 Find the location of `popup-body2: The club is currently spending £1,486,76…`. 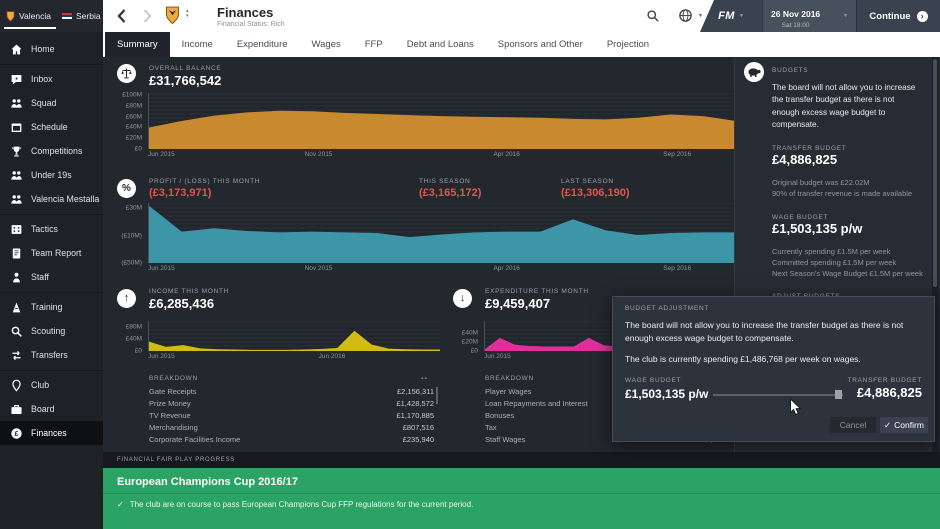

popup-body2: The club is currently spending £1,486,76… is located at coordinates (743, 359).